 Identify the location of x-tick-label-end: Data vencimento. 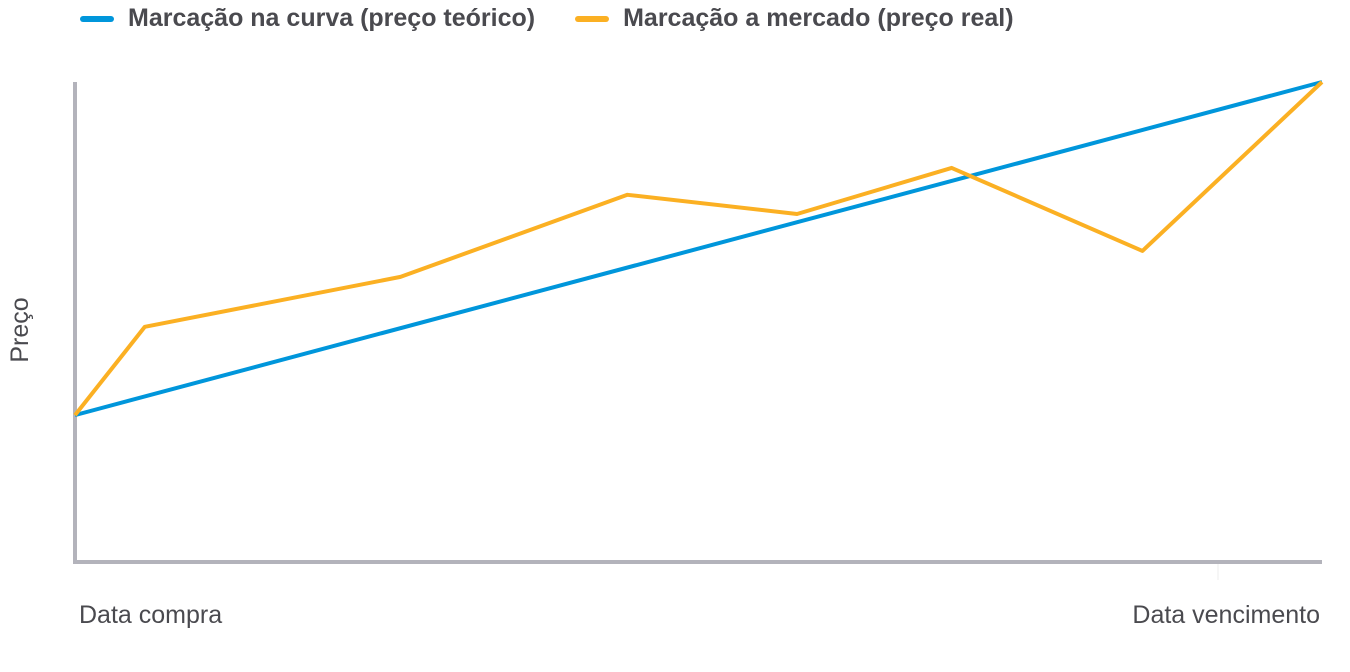
(1226, 615).